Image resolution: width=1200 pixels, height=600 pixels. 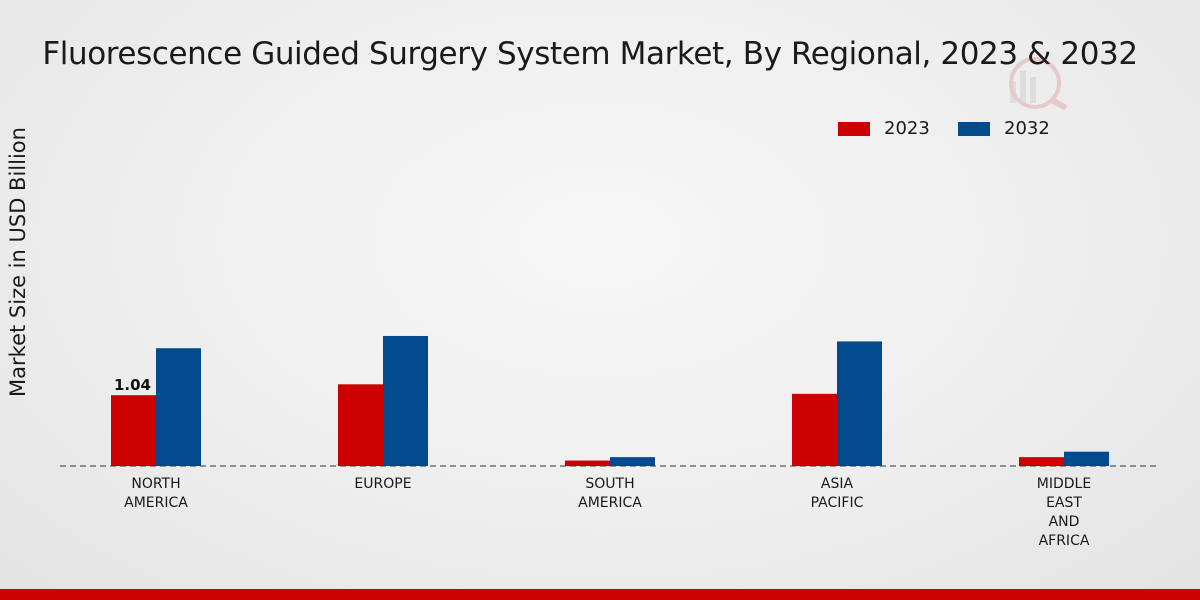 I want to click on legend-label-2023: 2023, so click(x=907, y=128).